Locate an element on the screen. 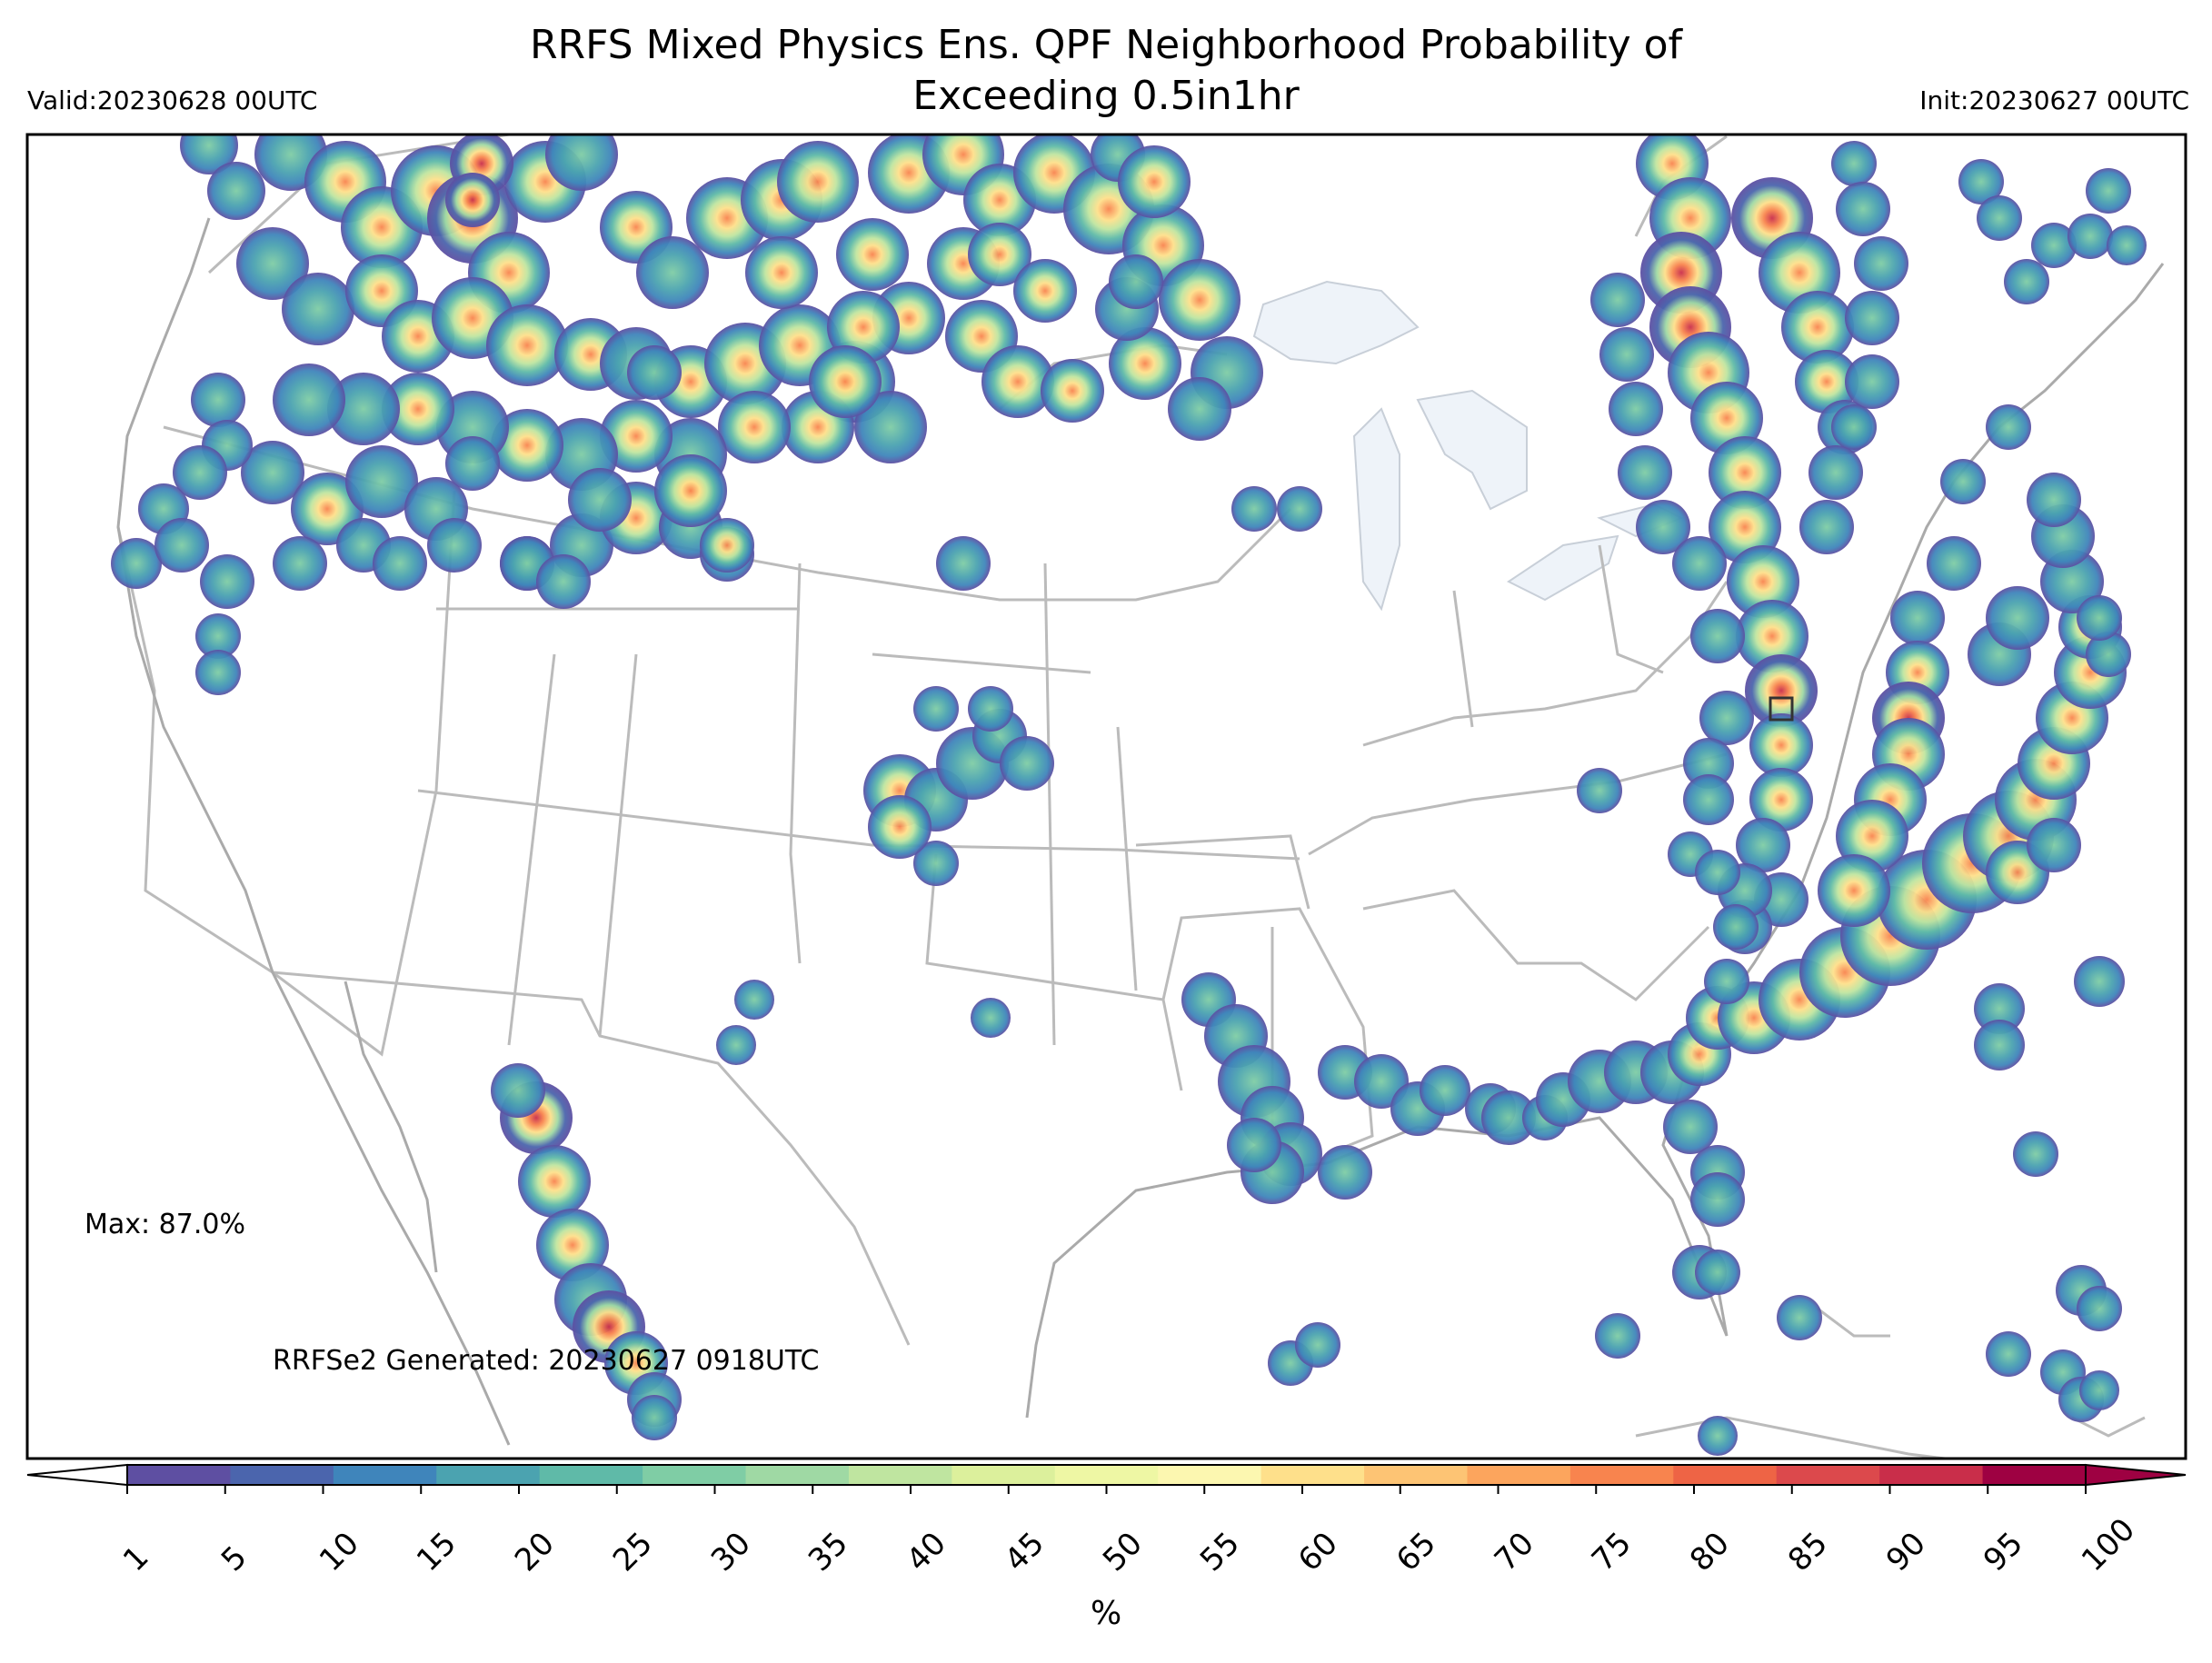  colorbar is located at coordinates (1106, 1478).